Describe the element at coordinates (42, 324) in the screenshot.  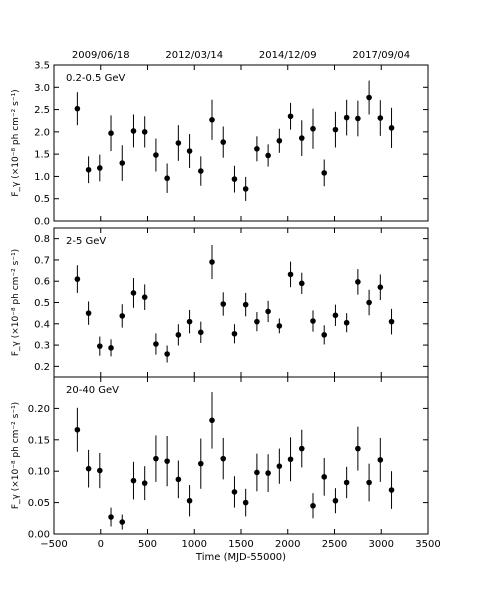
I see `y-tick-label: 0.4` at that location.